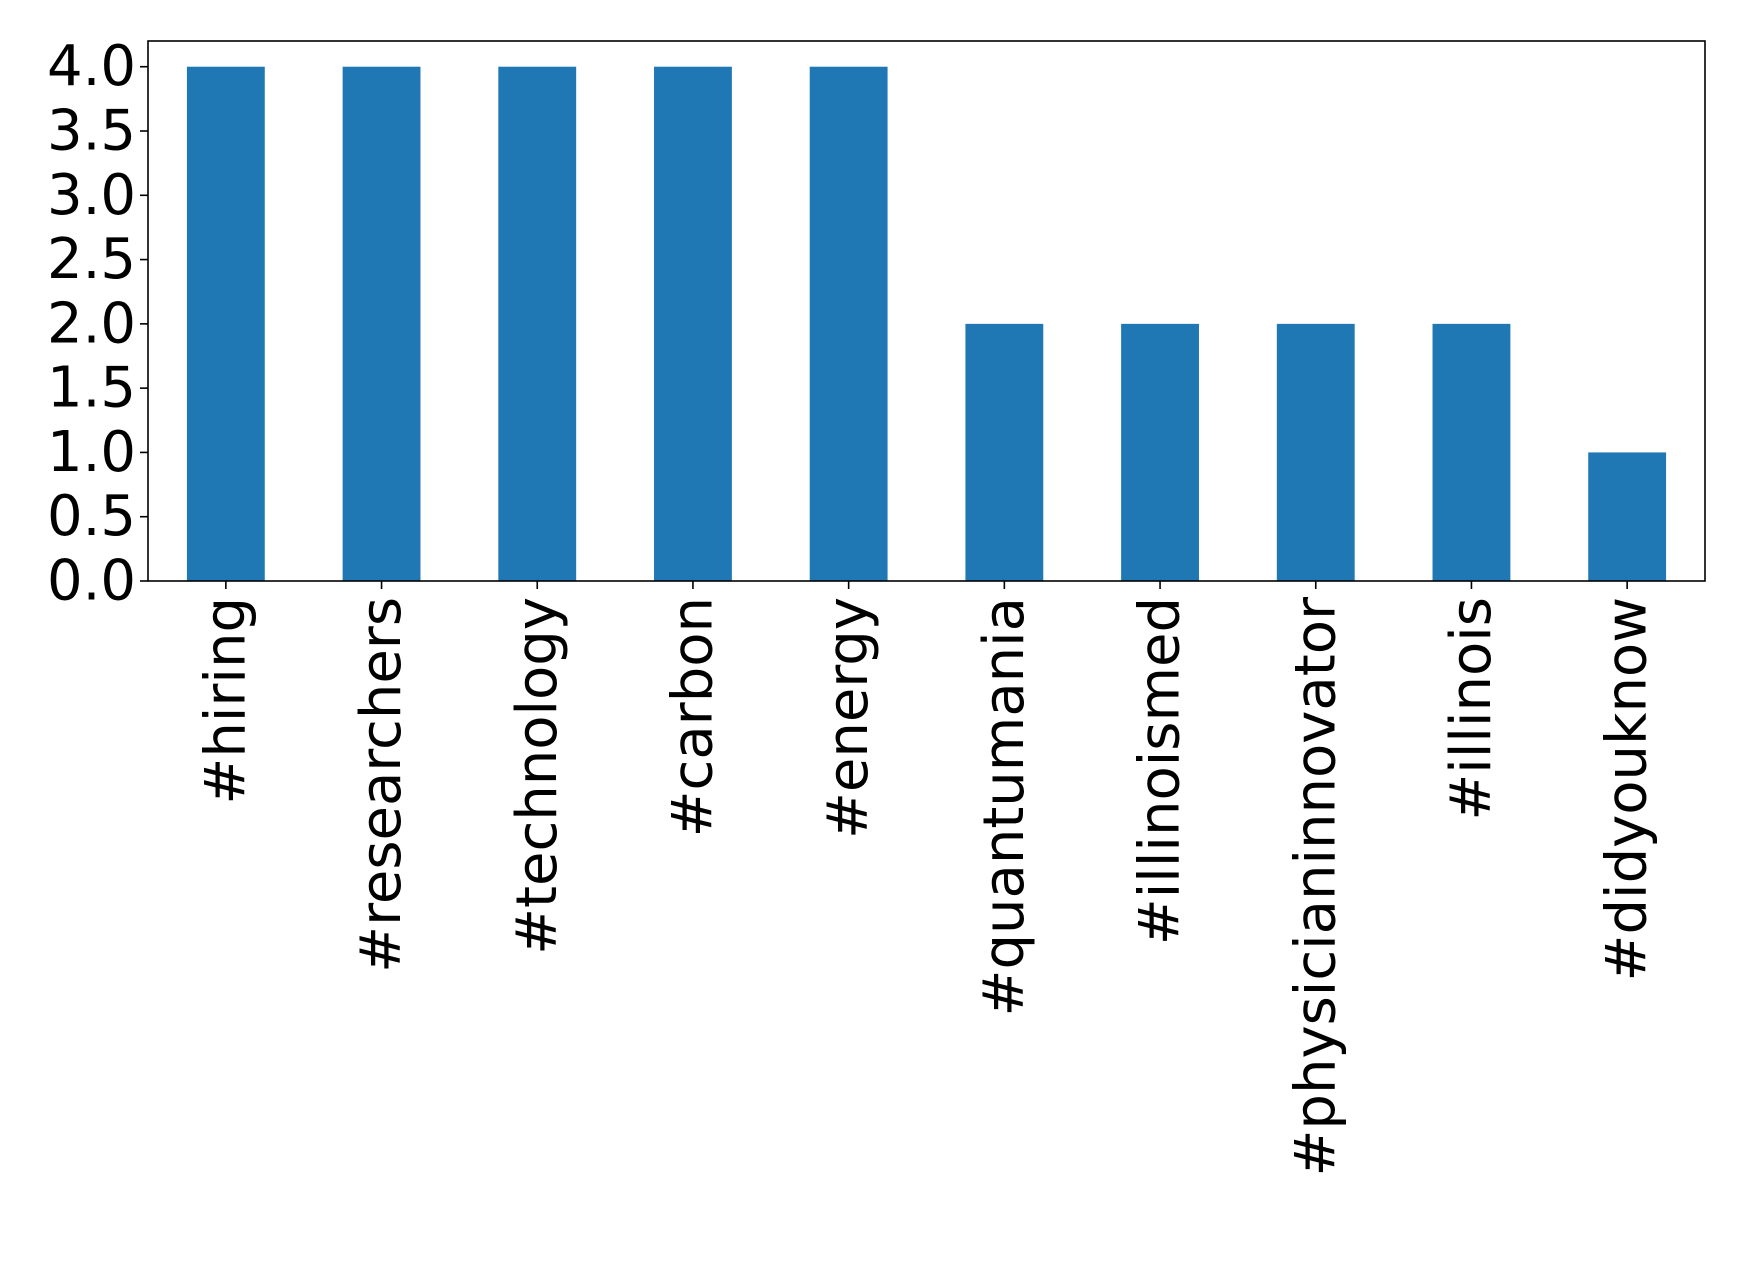  What do you see at coordinates (91, 581) in the screenshot?
I see `y-tick-label: 0.0` at bounding box center [91, 581].